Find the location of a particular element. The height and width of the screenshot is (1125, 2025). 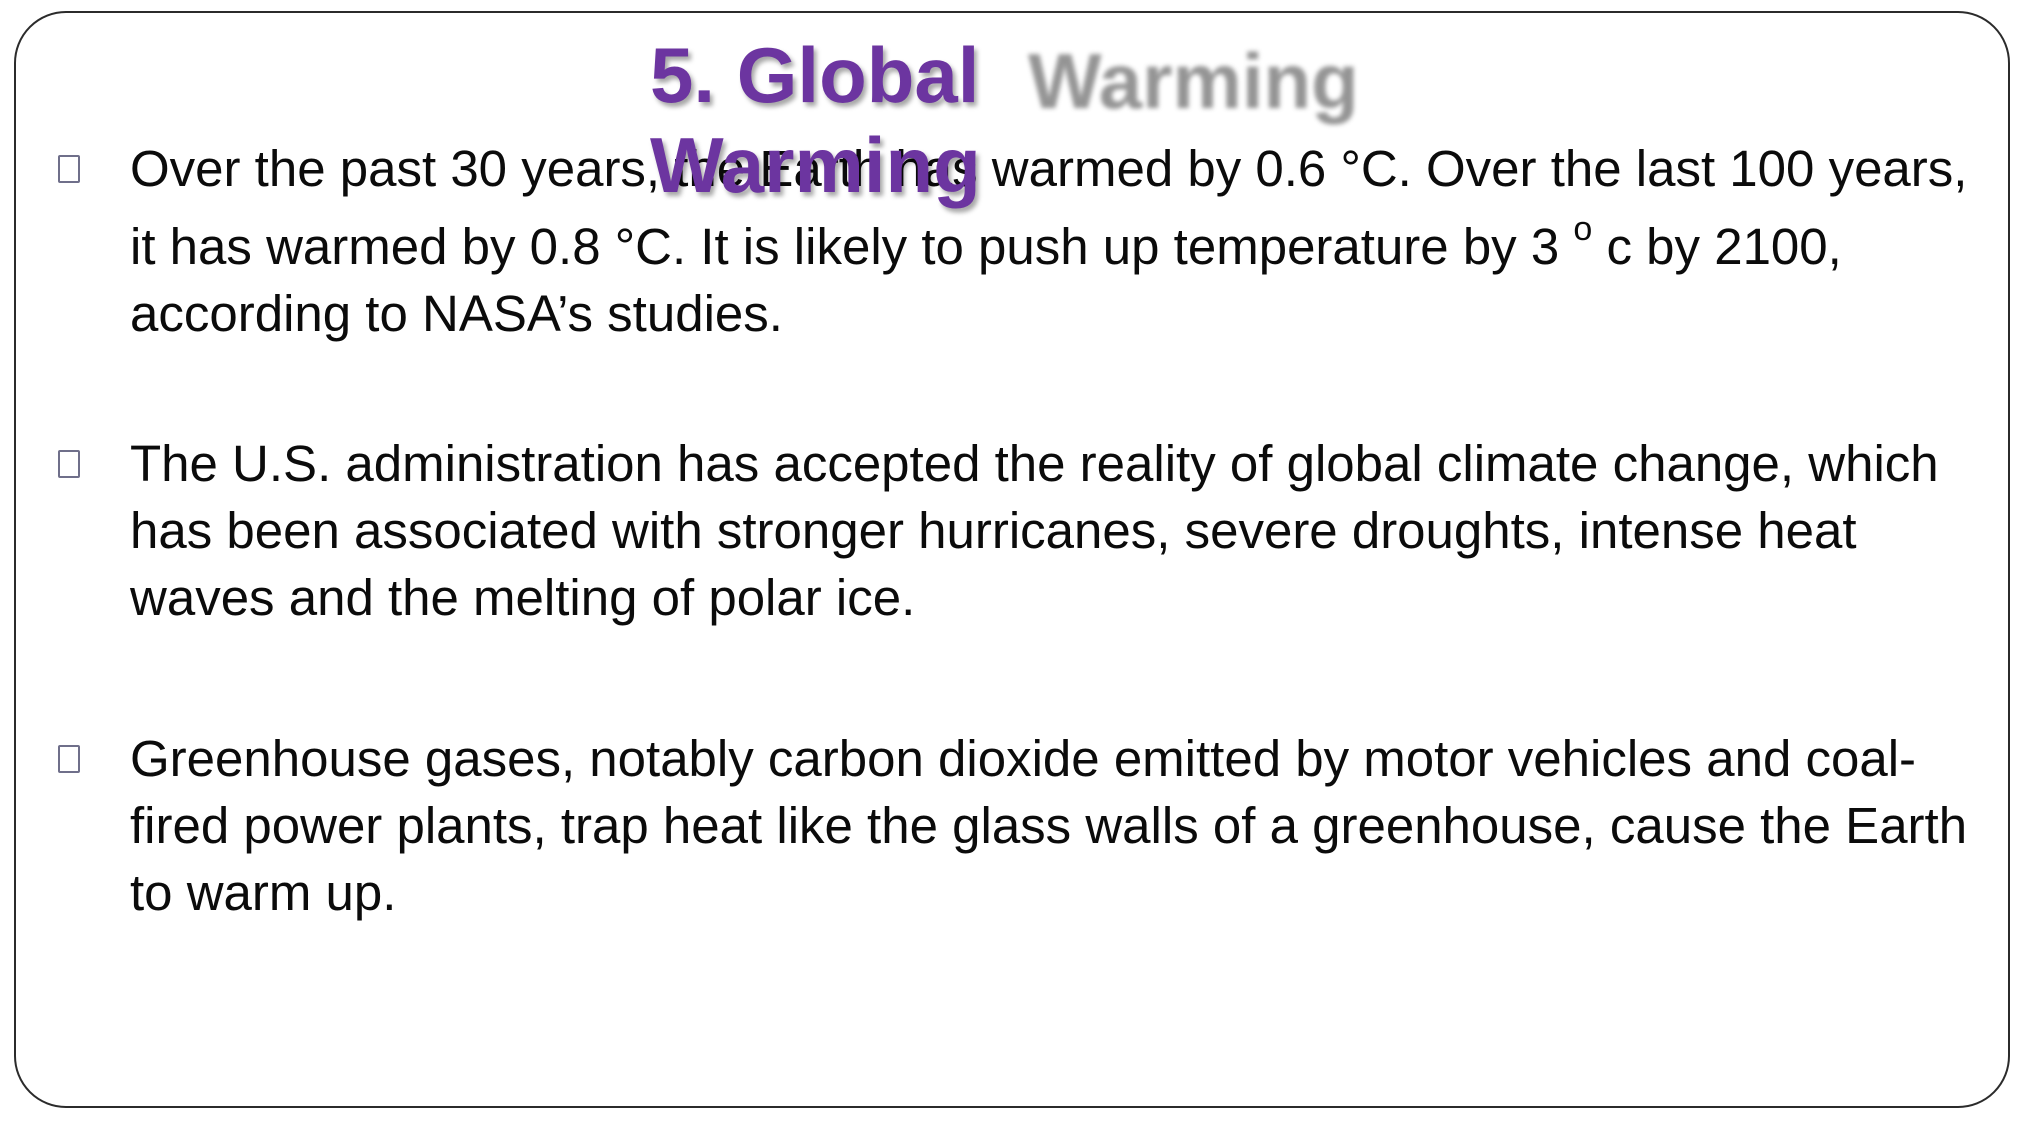

slide-title: 5. Global Warming is located at coordinates (815, 120).